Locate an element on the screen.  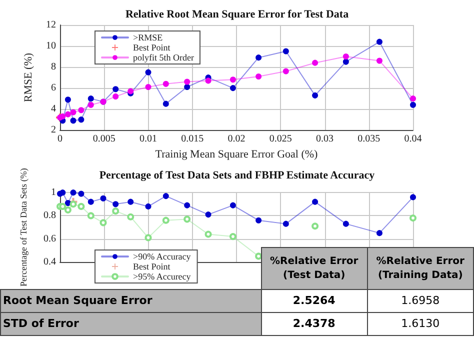
x-tick-label: 0.03 is located at coordinates (325, 139).